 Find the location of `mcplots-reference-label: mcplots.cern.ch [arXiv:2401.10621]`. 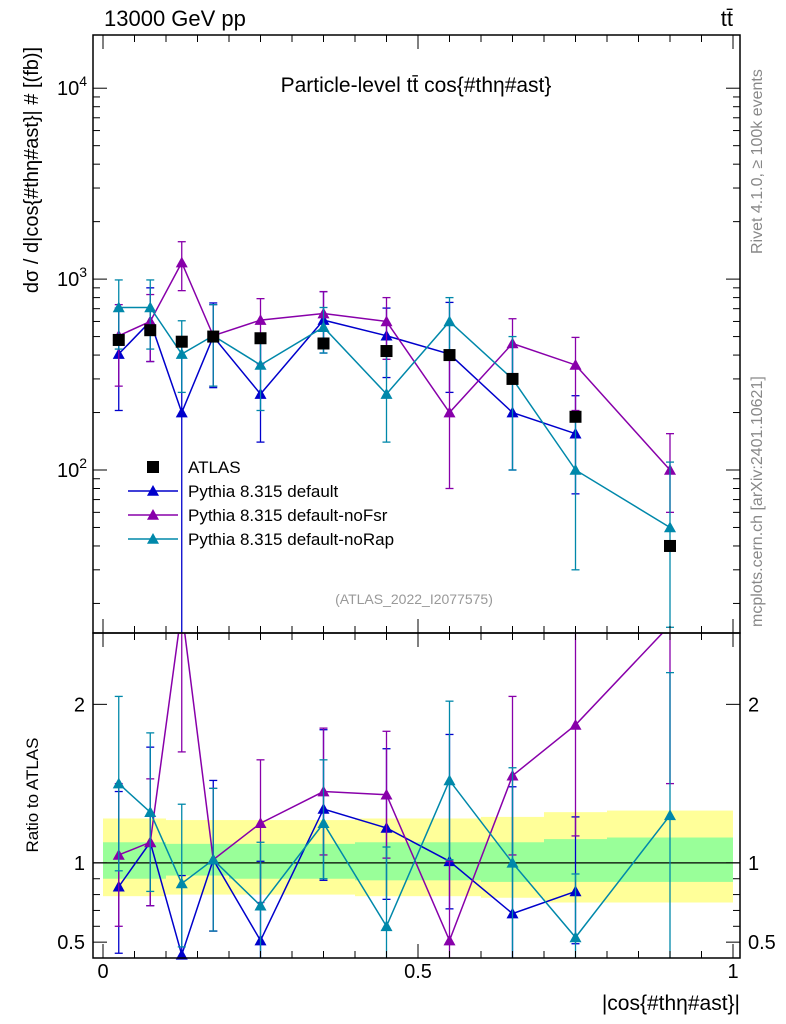

mcplots-reference-label: mcplots.cern.ch [arXiv:2401.10621] is located at coordinates (757, 501).